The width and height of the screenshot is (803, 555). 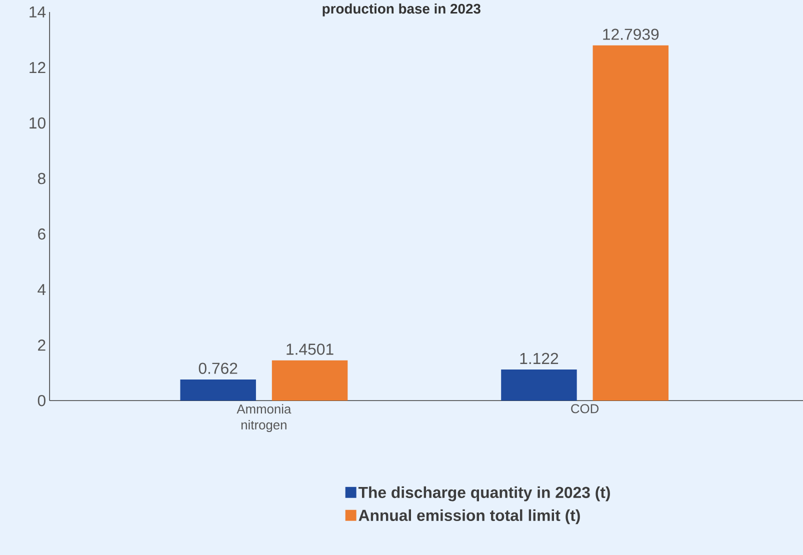 What do you see at coordinates (38, 12) in the screenshot?
I see `y-tick-label: 14` at bounding box center [38, 12].